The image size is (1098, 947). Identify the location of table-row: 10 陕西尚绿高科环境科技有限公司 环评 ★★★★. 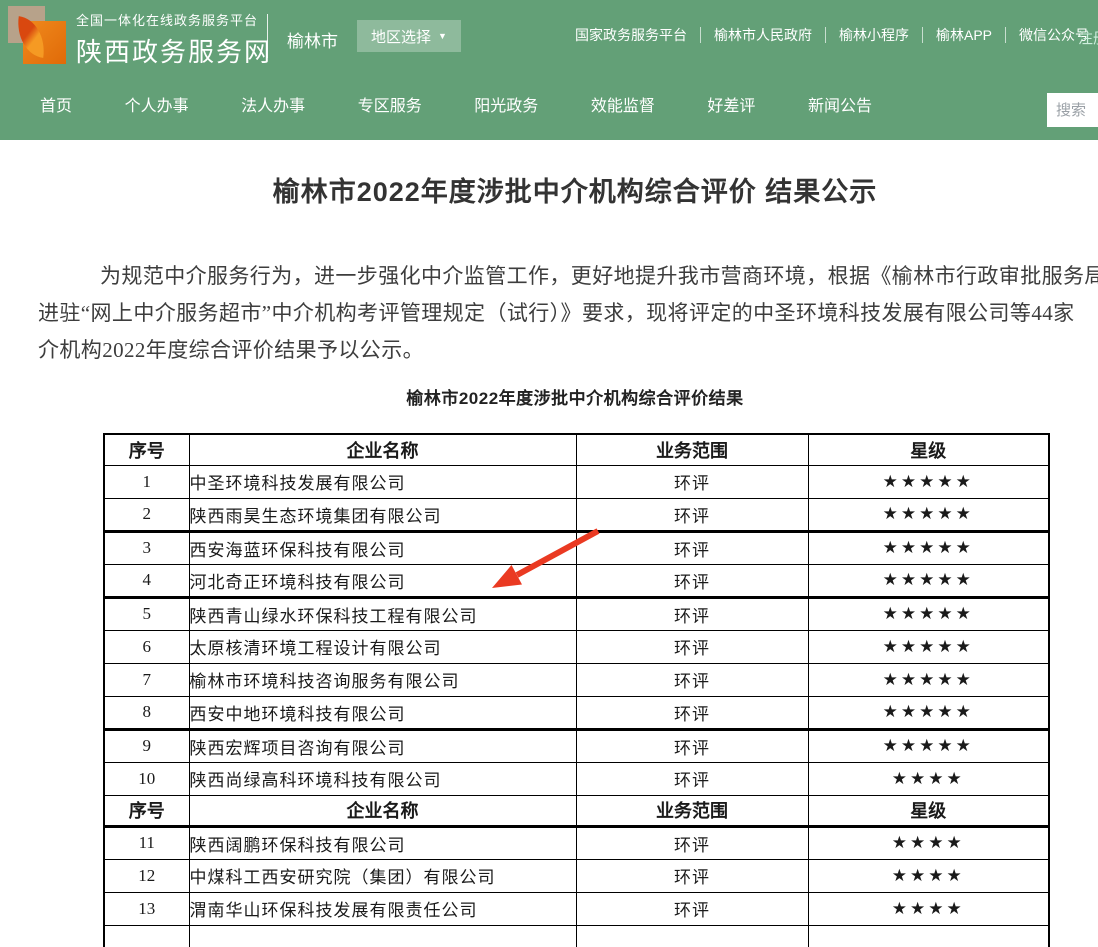
(576, 778).